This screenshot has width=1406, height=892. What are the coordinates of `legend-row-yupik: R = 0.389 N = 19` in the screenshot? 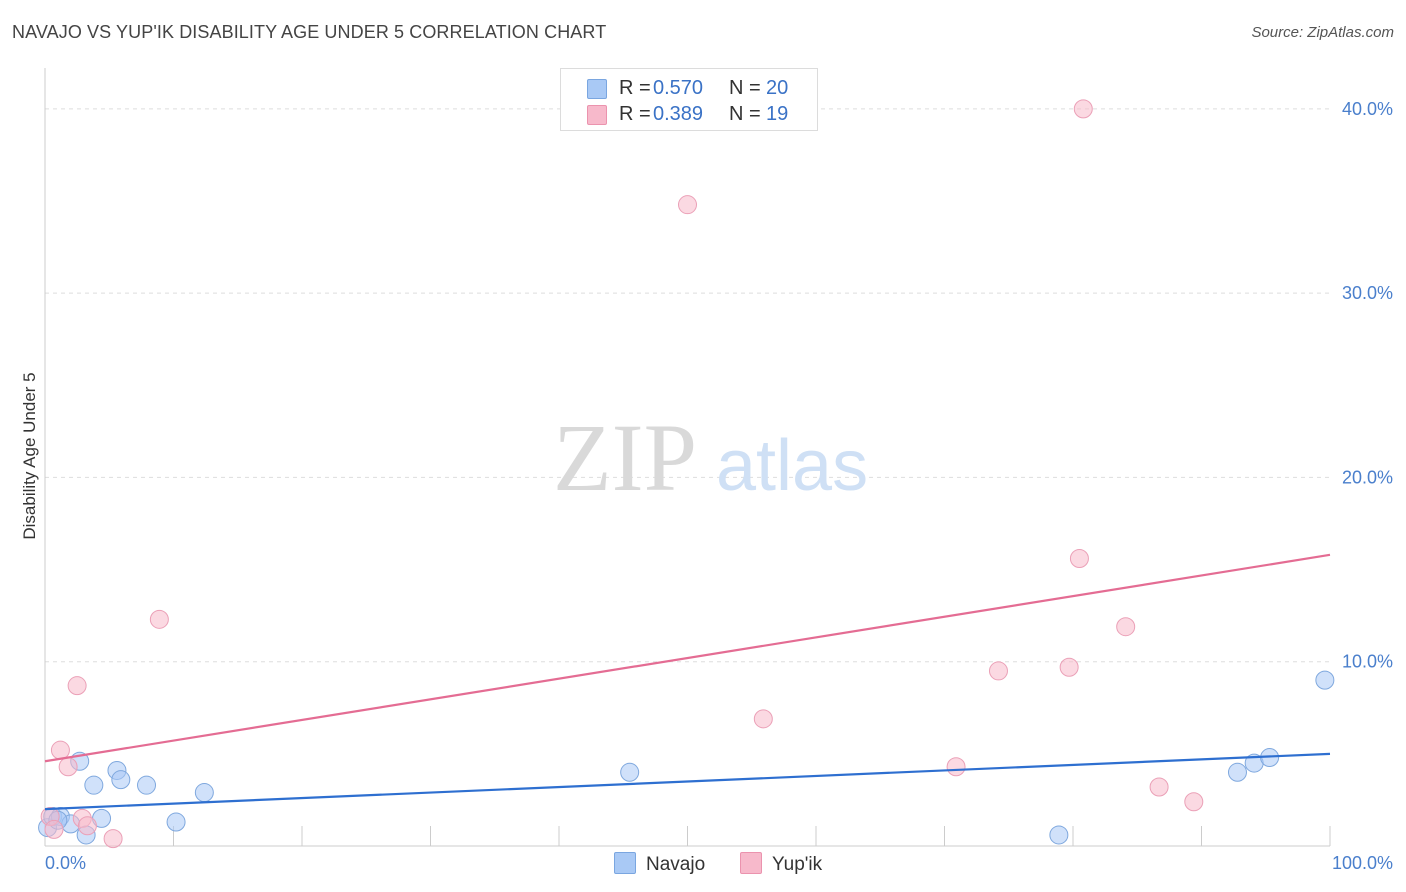 It's located at (689, 114).